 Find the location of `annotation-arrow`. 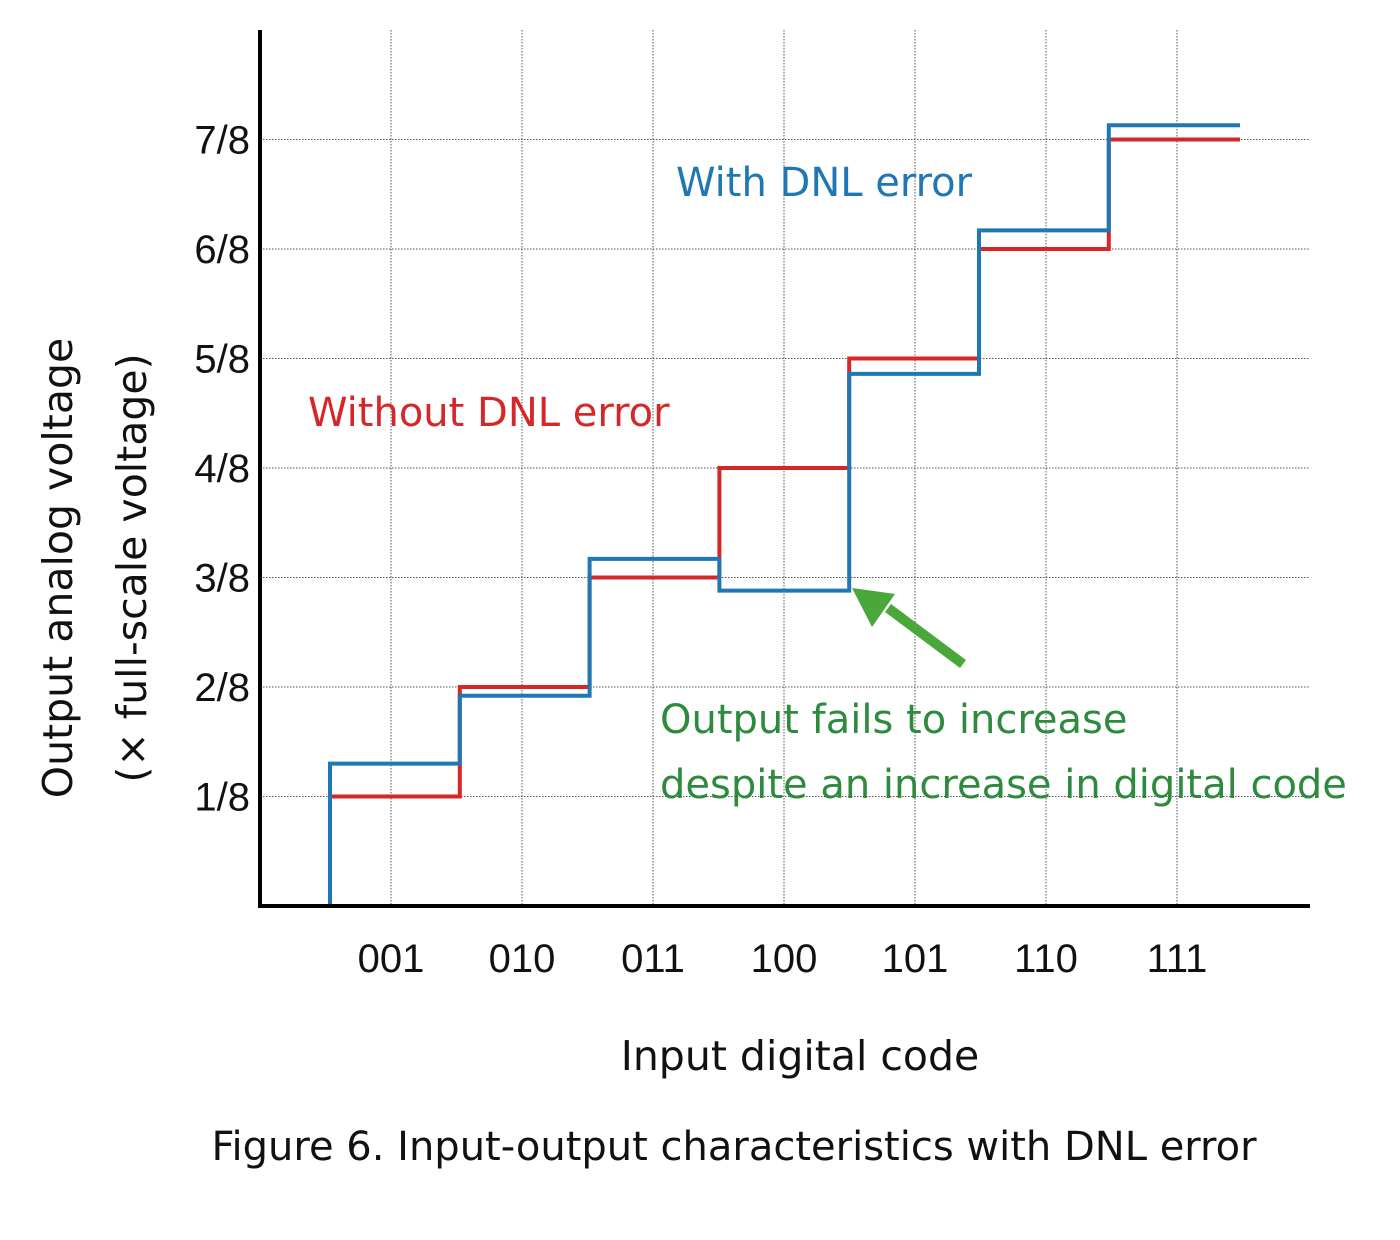

annotation-arrow is located at coordinates (909, 628).